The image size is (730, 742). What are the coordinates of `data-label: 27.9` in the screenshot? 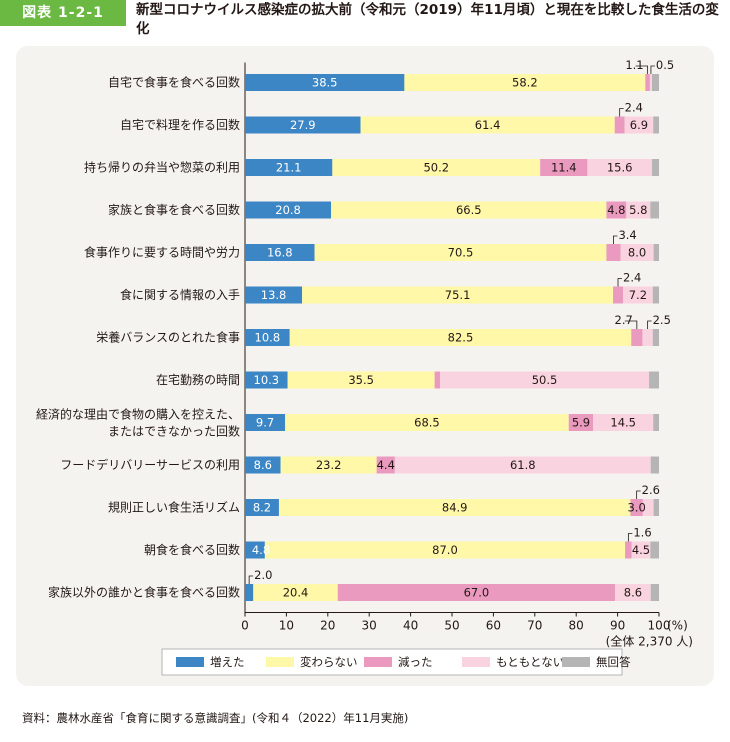 It's located at (303, 125).